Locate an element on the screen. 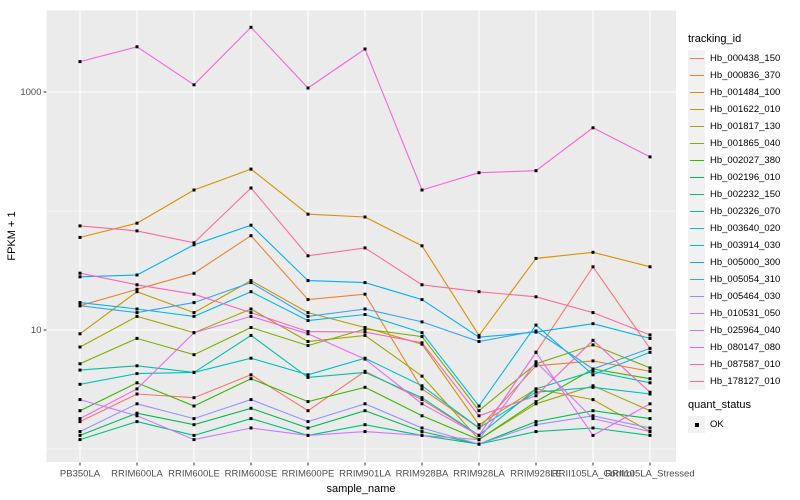 The image size is (800, 500). legend-item-label: Hb_000836_370 is located at coordinates (745, 75).